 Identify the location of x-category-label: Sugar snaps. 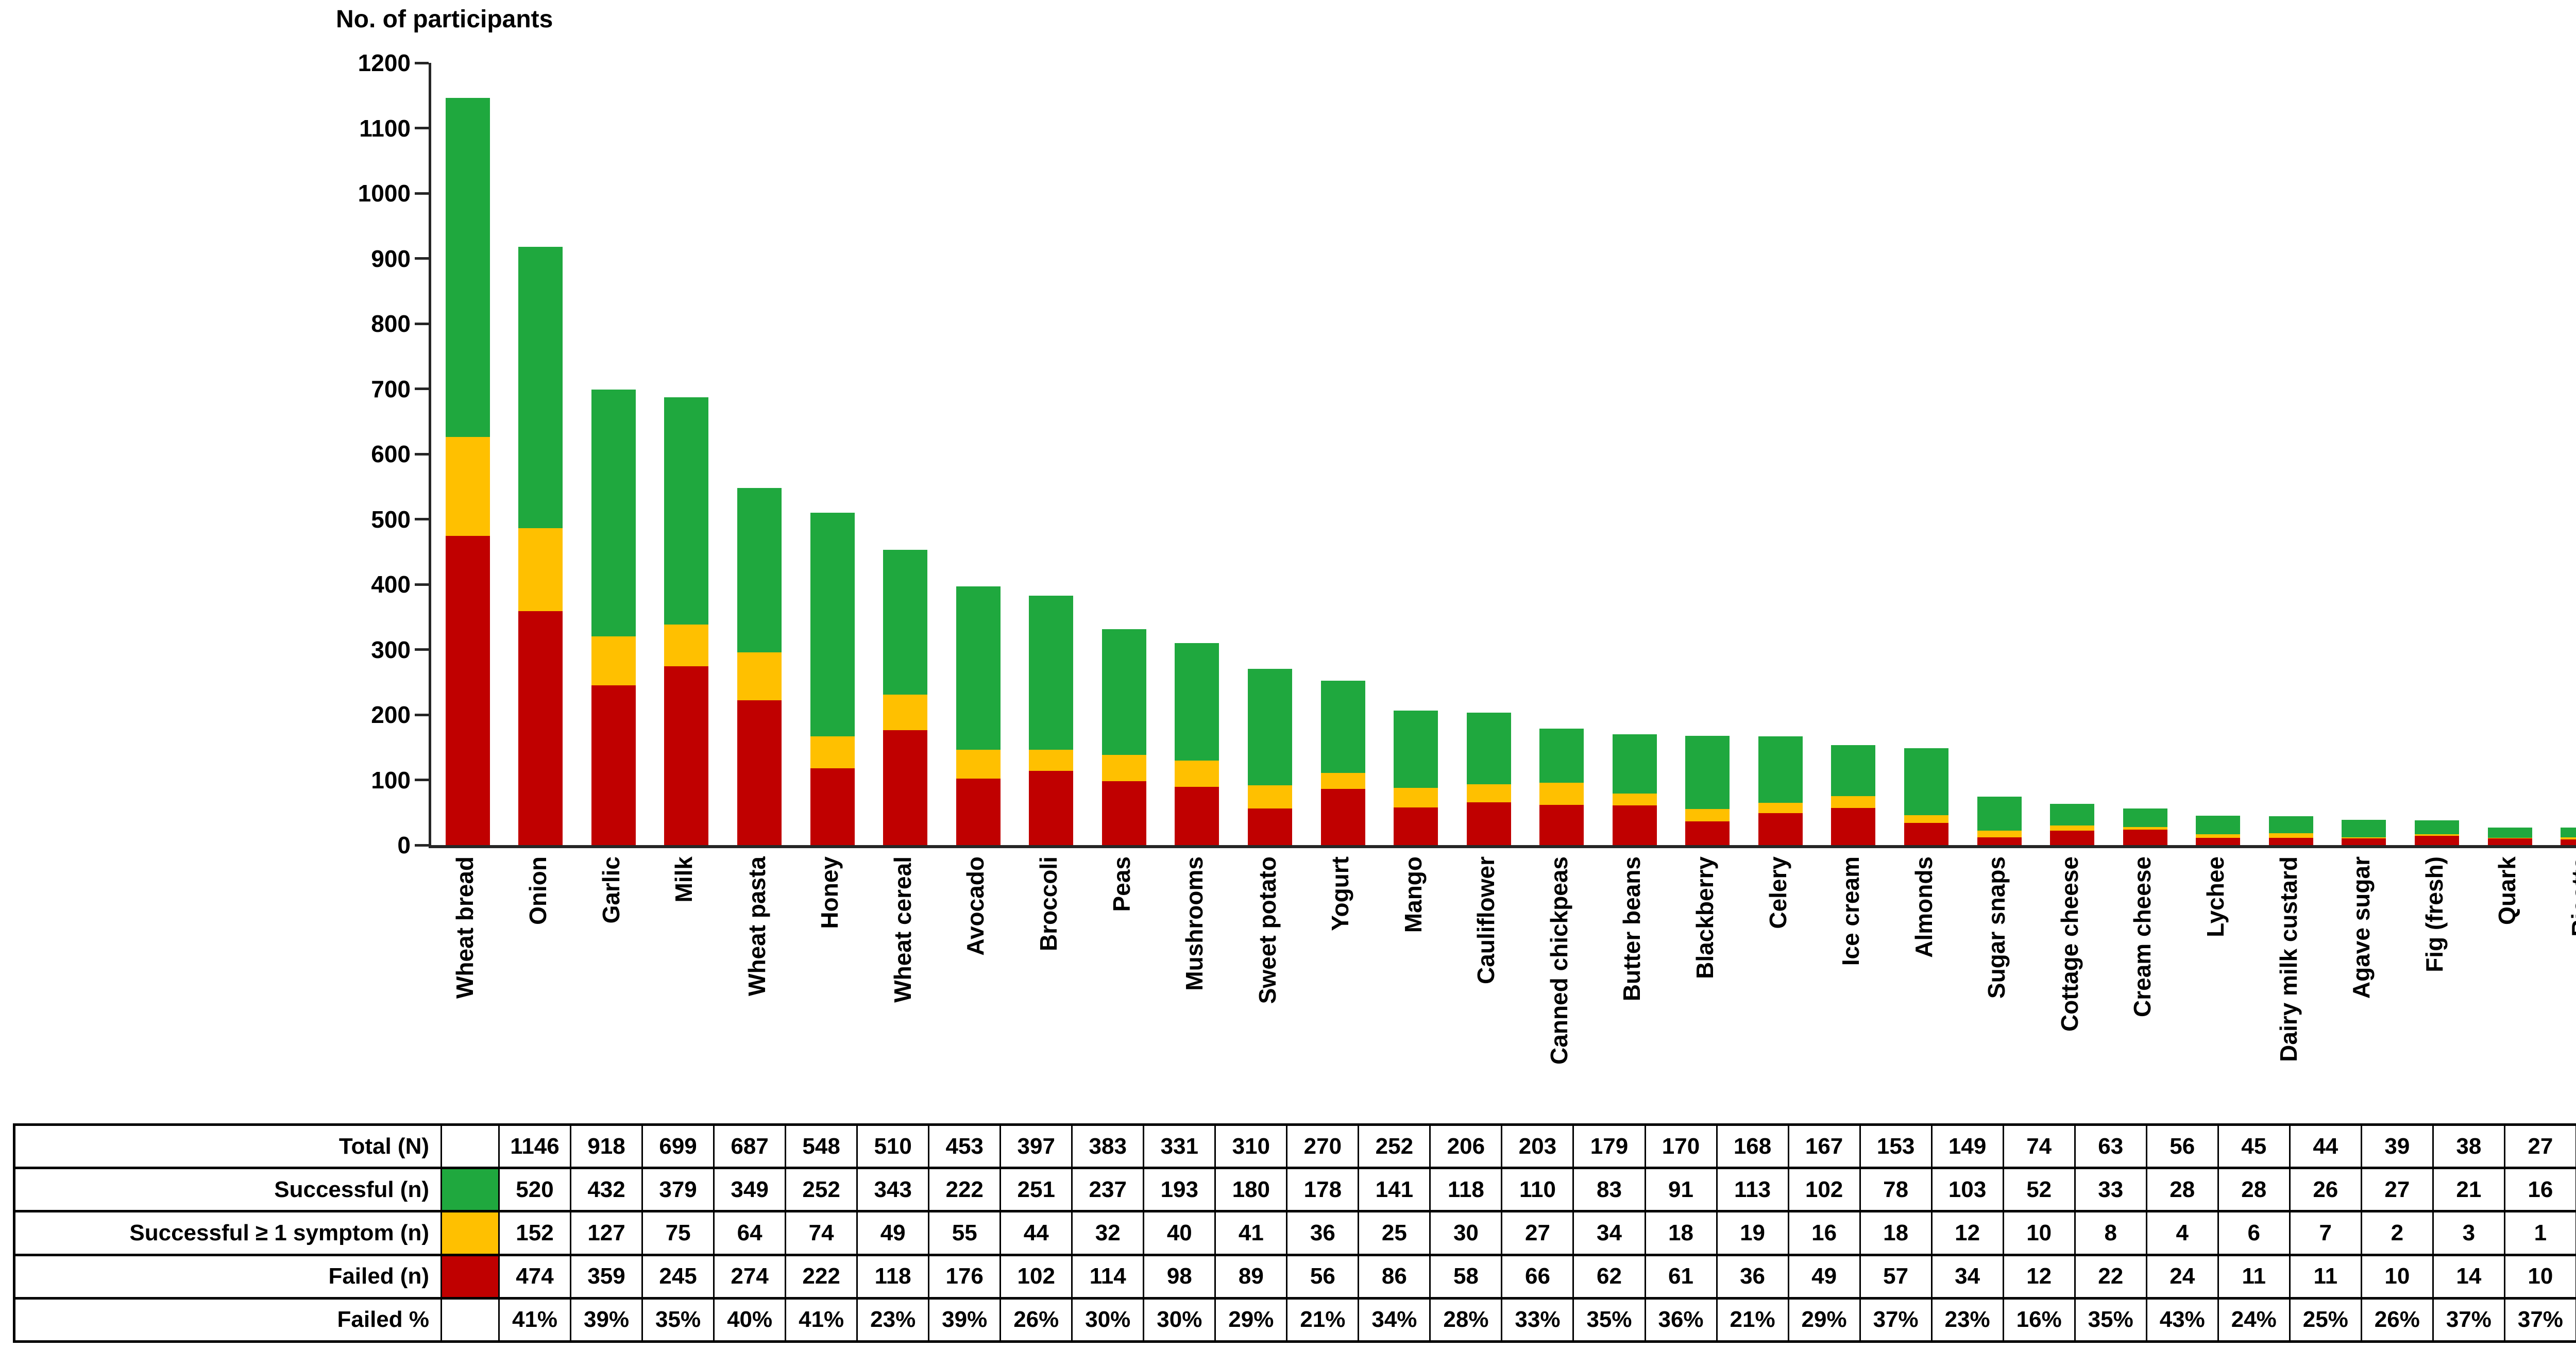
(1996, 927).